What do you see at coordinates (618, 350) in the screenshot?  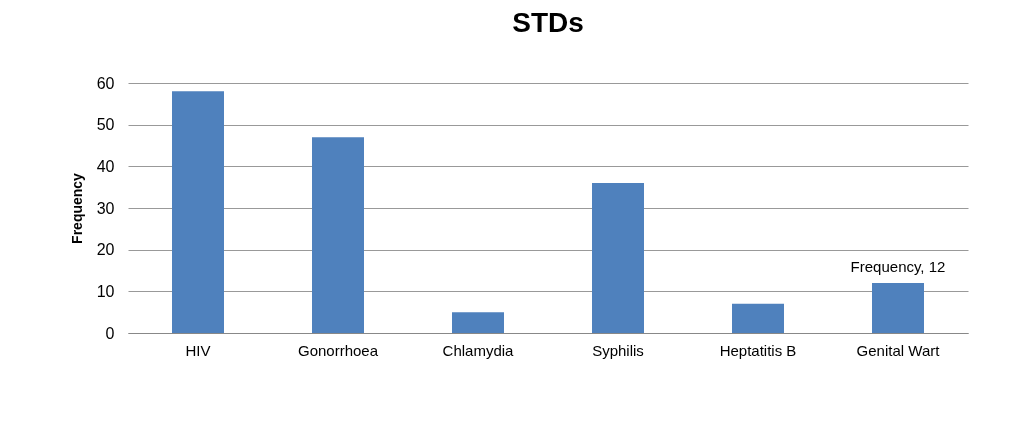 I see `x-tick-label: Syphilis` at bounding box center [618, 350].